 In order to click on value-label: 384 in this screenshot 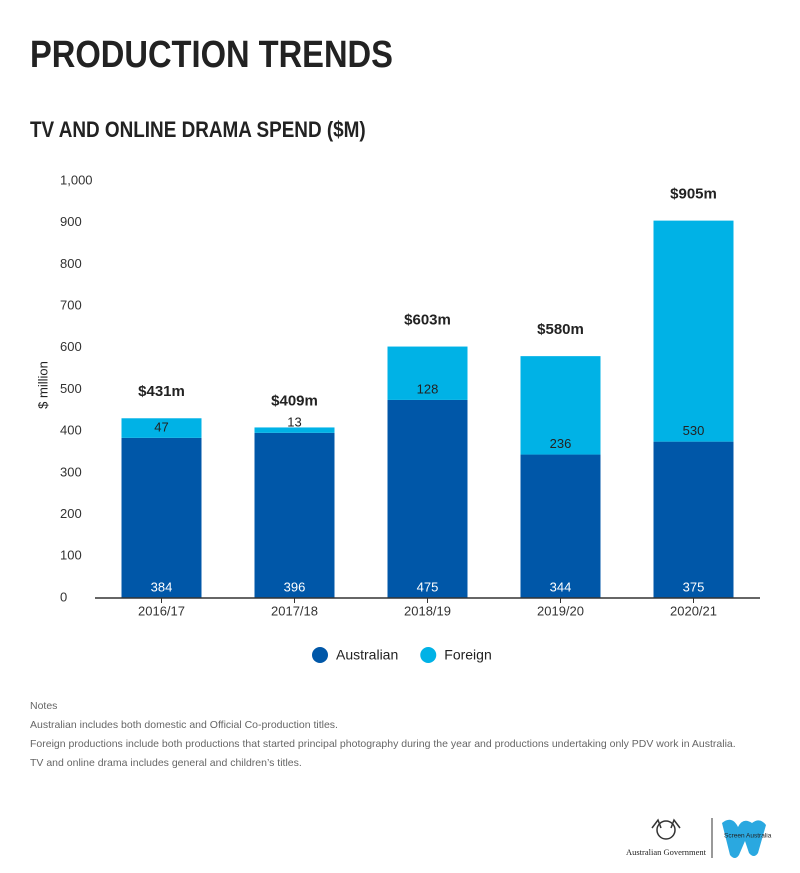, I will do `click(162, 586)`.